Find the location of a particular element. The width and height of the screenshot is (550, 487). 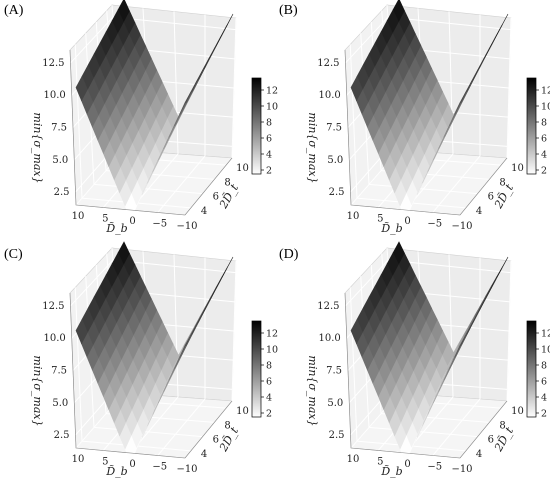

panel-label: (D) is located at coordinates (289, 254).